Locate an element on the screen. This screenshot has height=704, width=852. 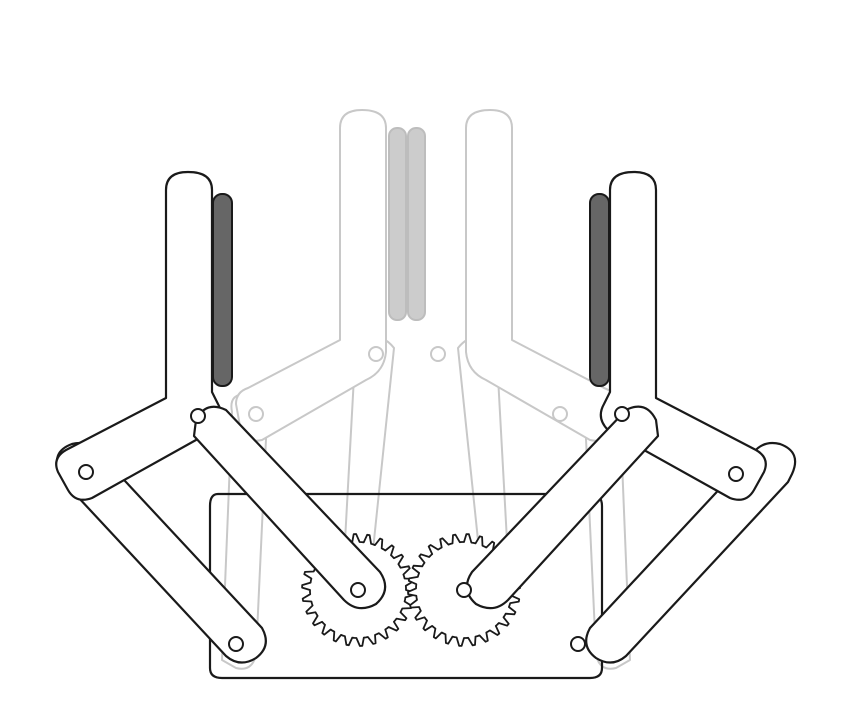
right-pin-base is located at coordinates (578, 644).